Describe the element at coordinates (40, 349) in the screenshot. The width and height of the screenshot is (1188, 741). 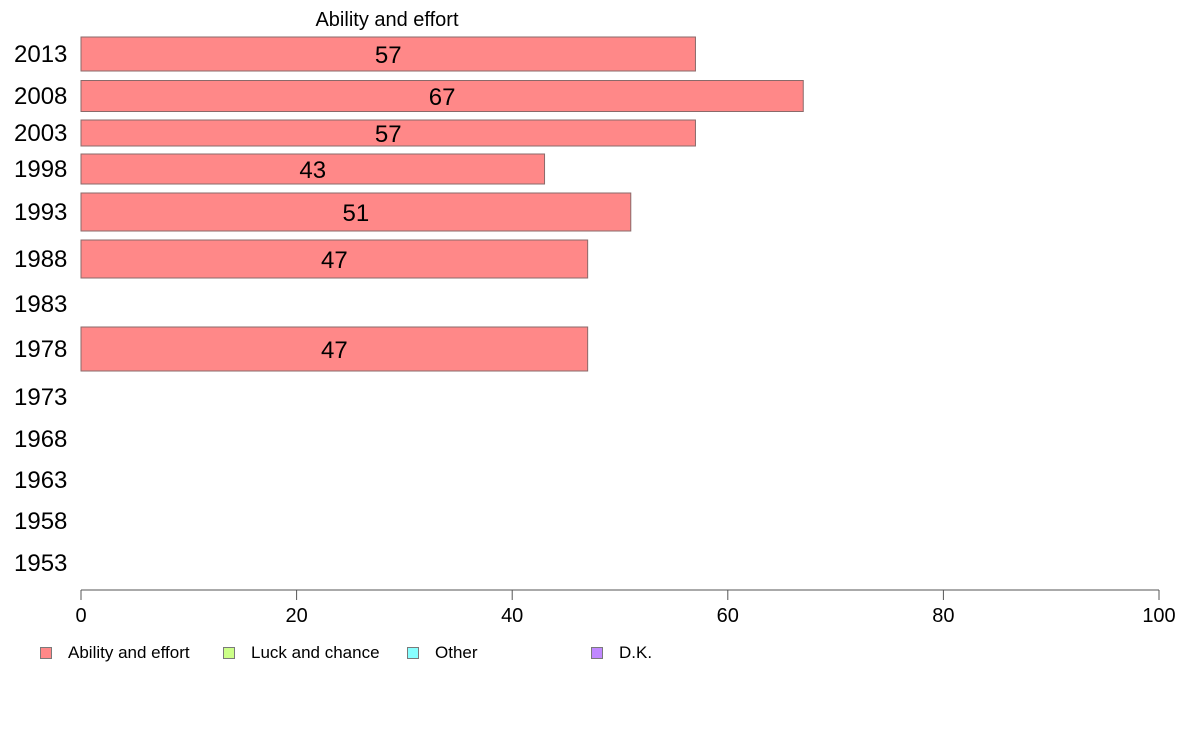
I see `y-tick-label-1978: 1978` at that location.